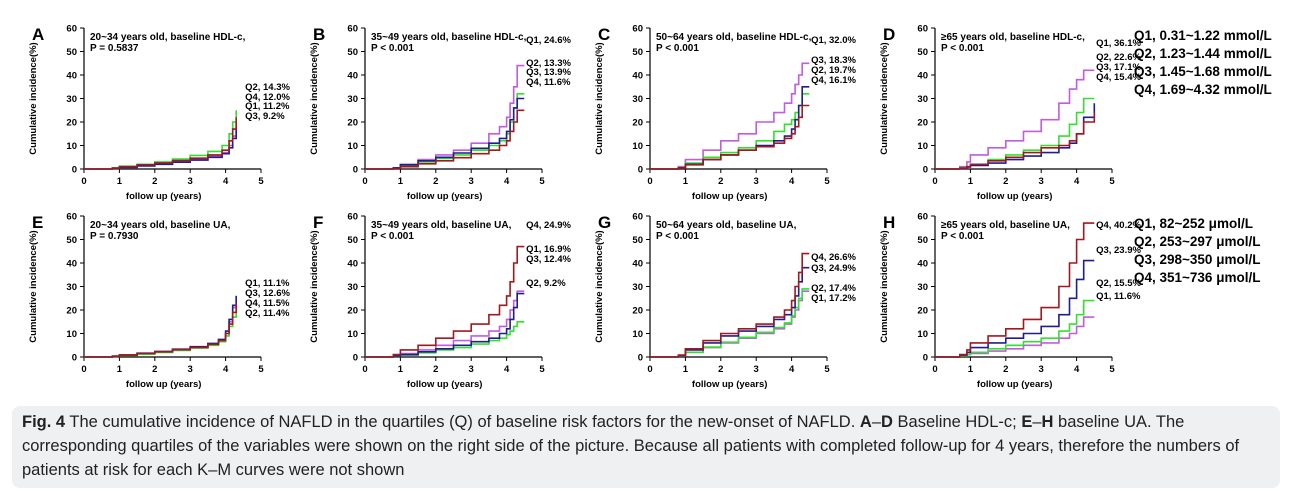  I want to click on series-line-G-Q3, so click(730, 312).